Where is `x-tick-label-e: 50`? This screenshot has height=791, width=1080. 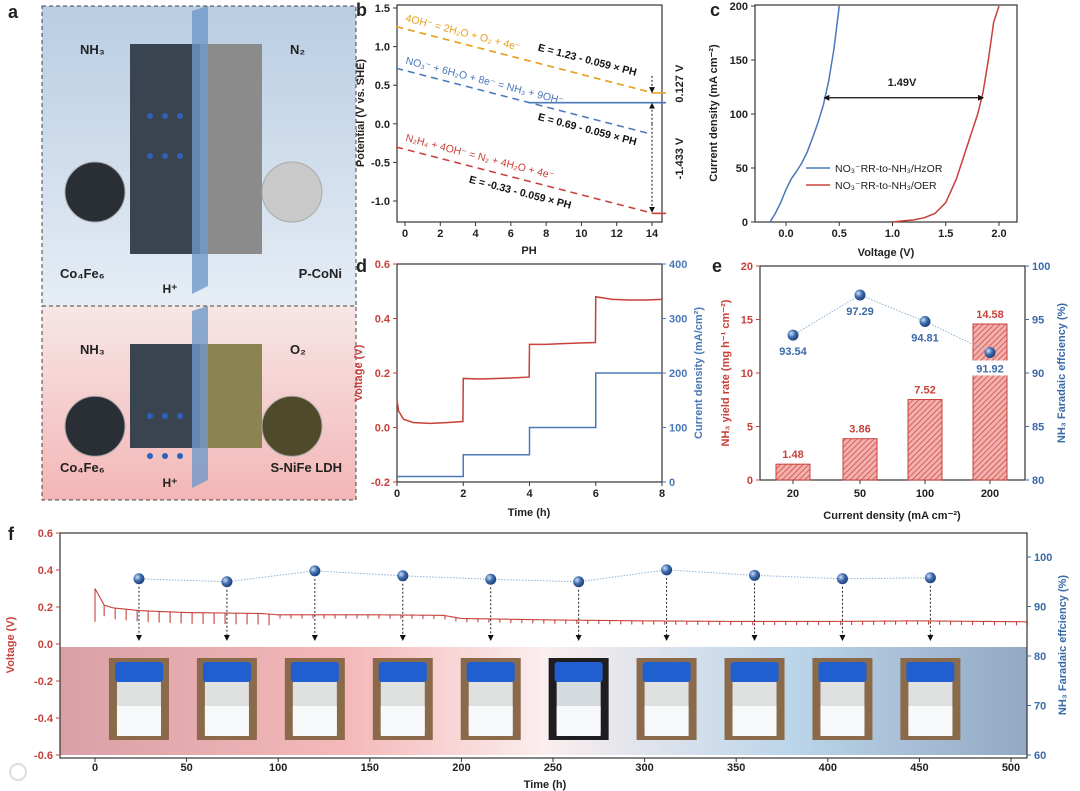
x-tick-label-e: 50 is located at coordinates (860, 494).